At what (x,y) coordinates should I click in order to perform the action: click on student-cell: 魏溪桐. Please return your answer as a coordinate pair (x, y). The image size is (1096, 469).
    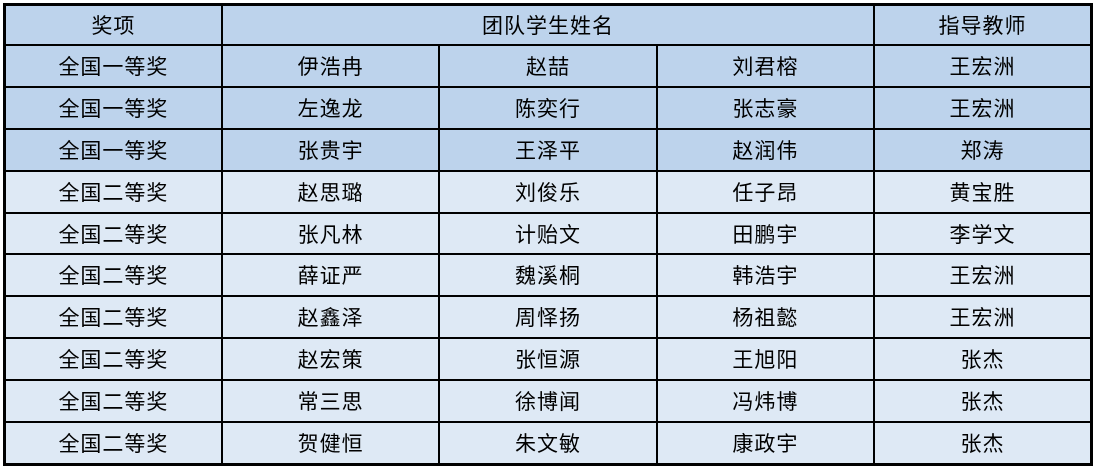
    Looking at the image, I should click on (548, 275).